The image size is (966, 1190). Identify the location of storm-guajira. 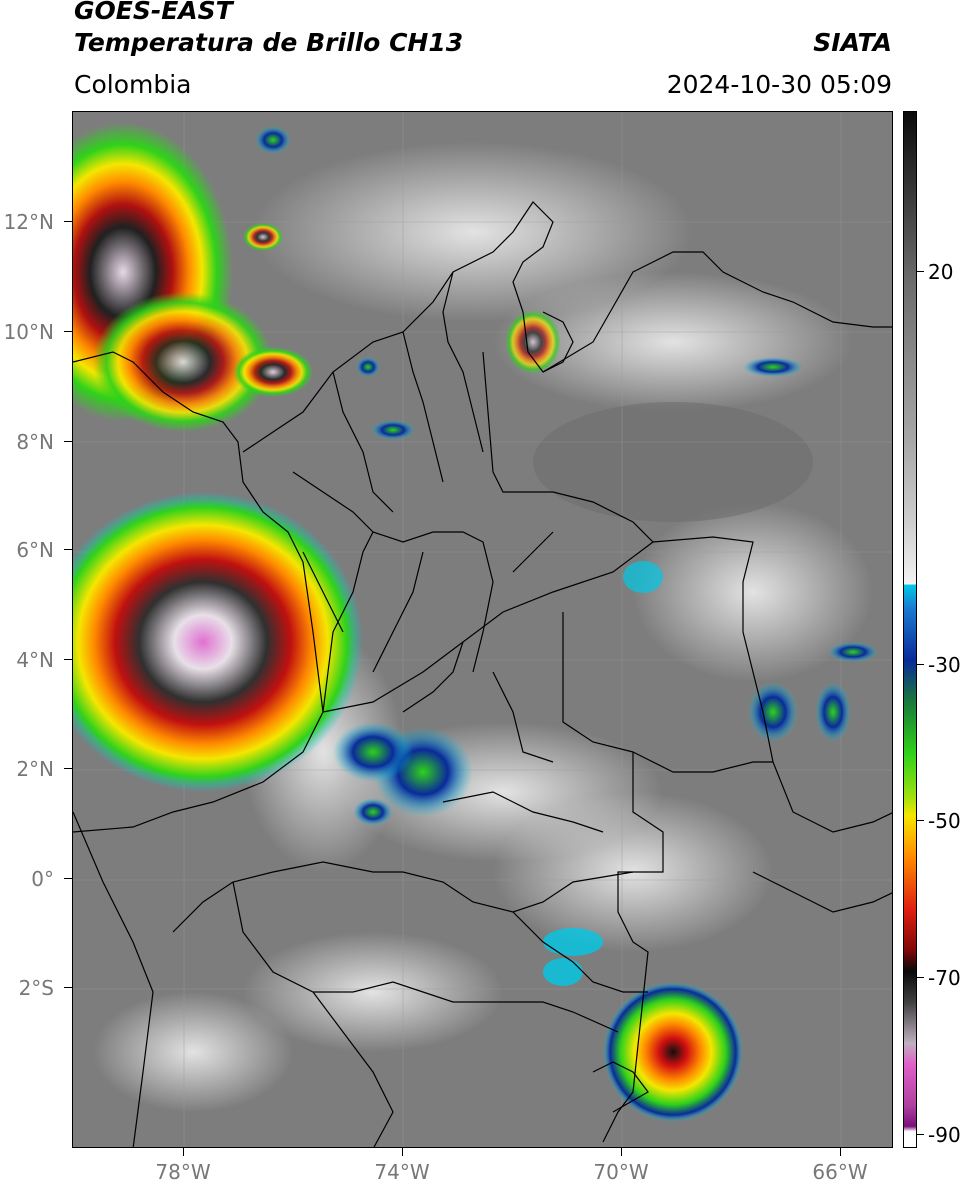
(533, 342).